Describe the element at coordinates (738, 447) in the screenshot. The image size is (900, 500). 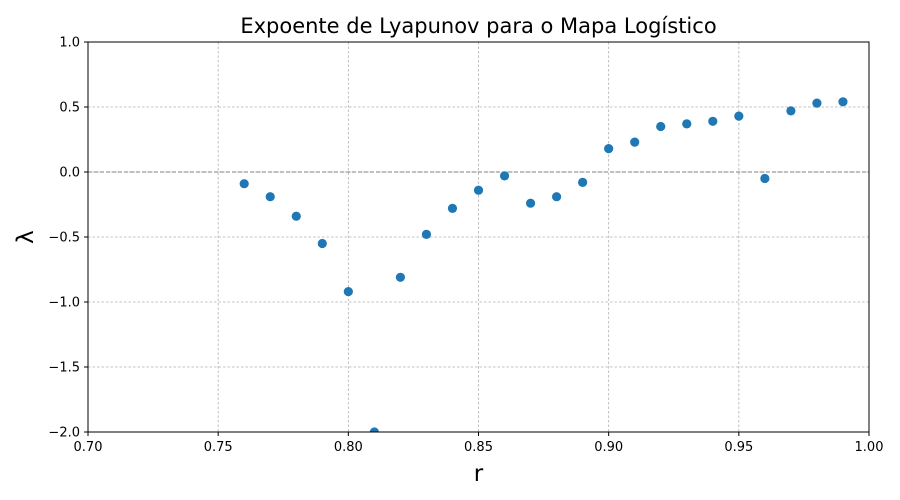
I see `x-tick-label: 0.95` at that location.